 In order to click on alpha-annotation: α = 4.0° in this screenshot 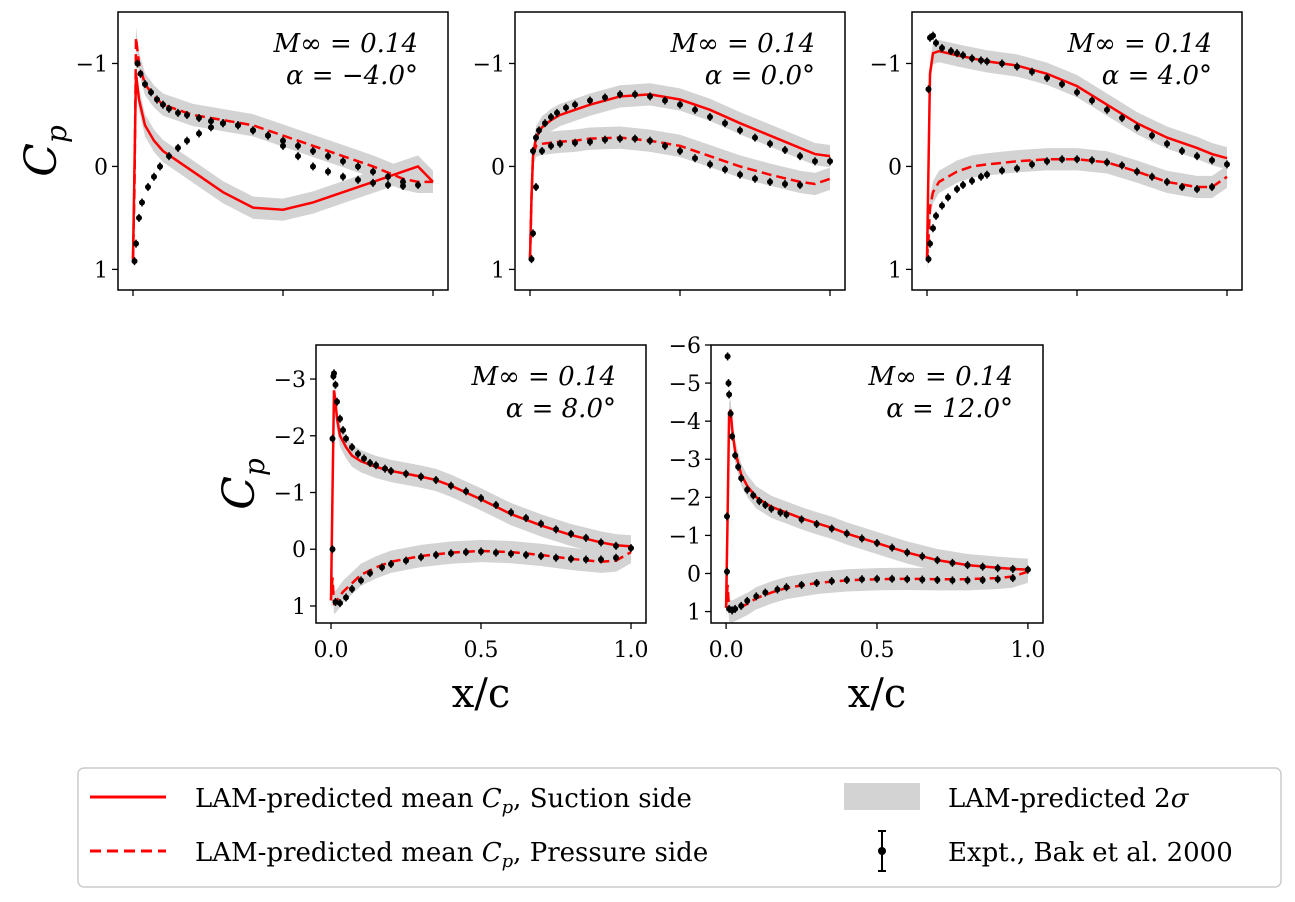, I will do `click(1157, 76)`.